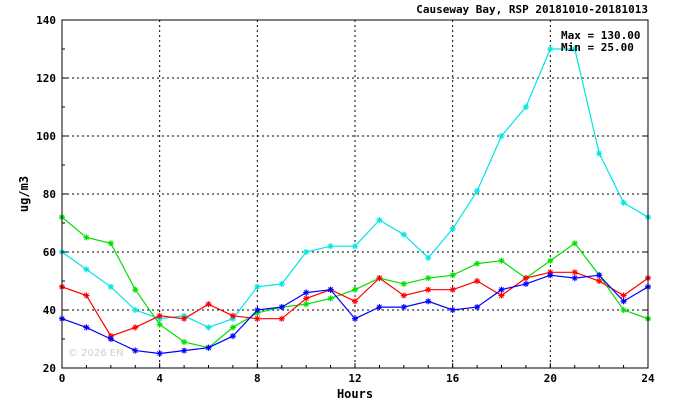 The width and height of the screenshot is (674, 409). I want to click on x-tick-label: 12, so click(354, 378).